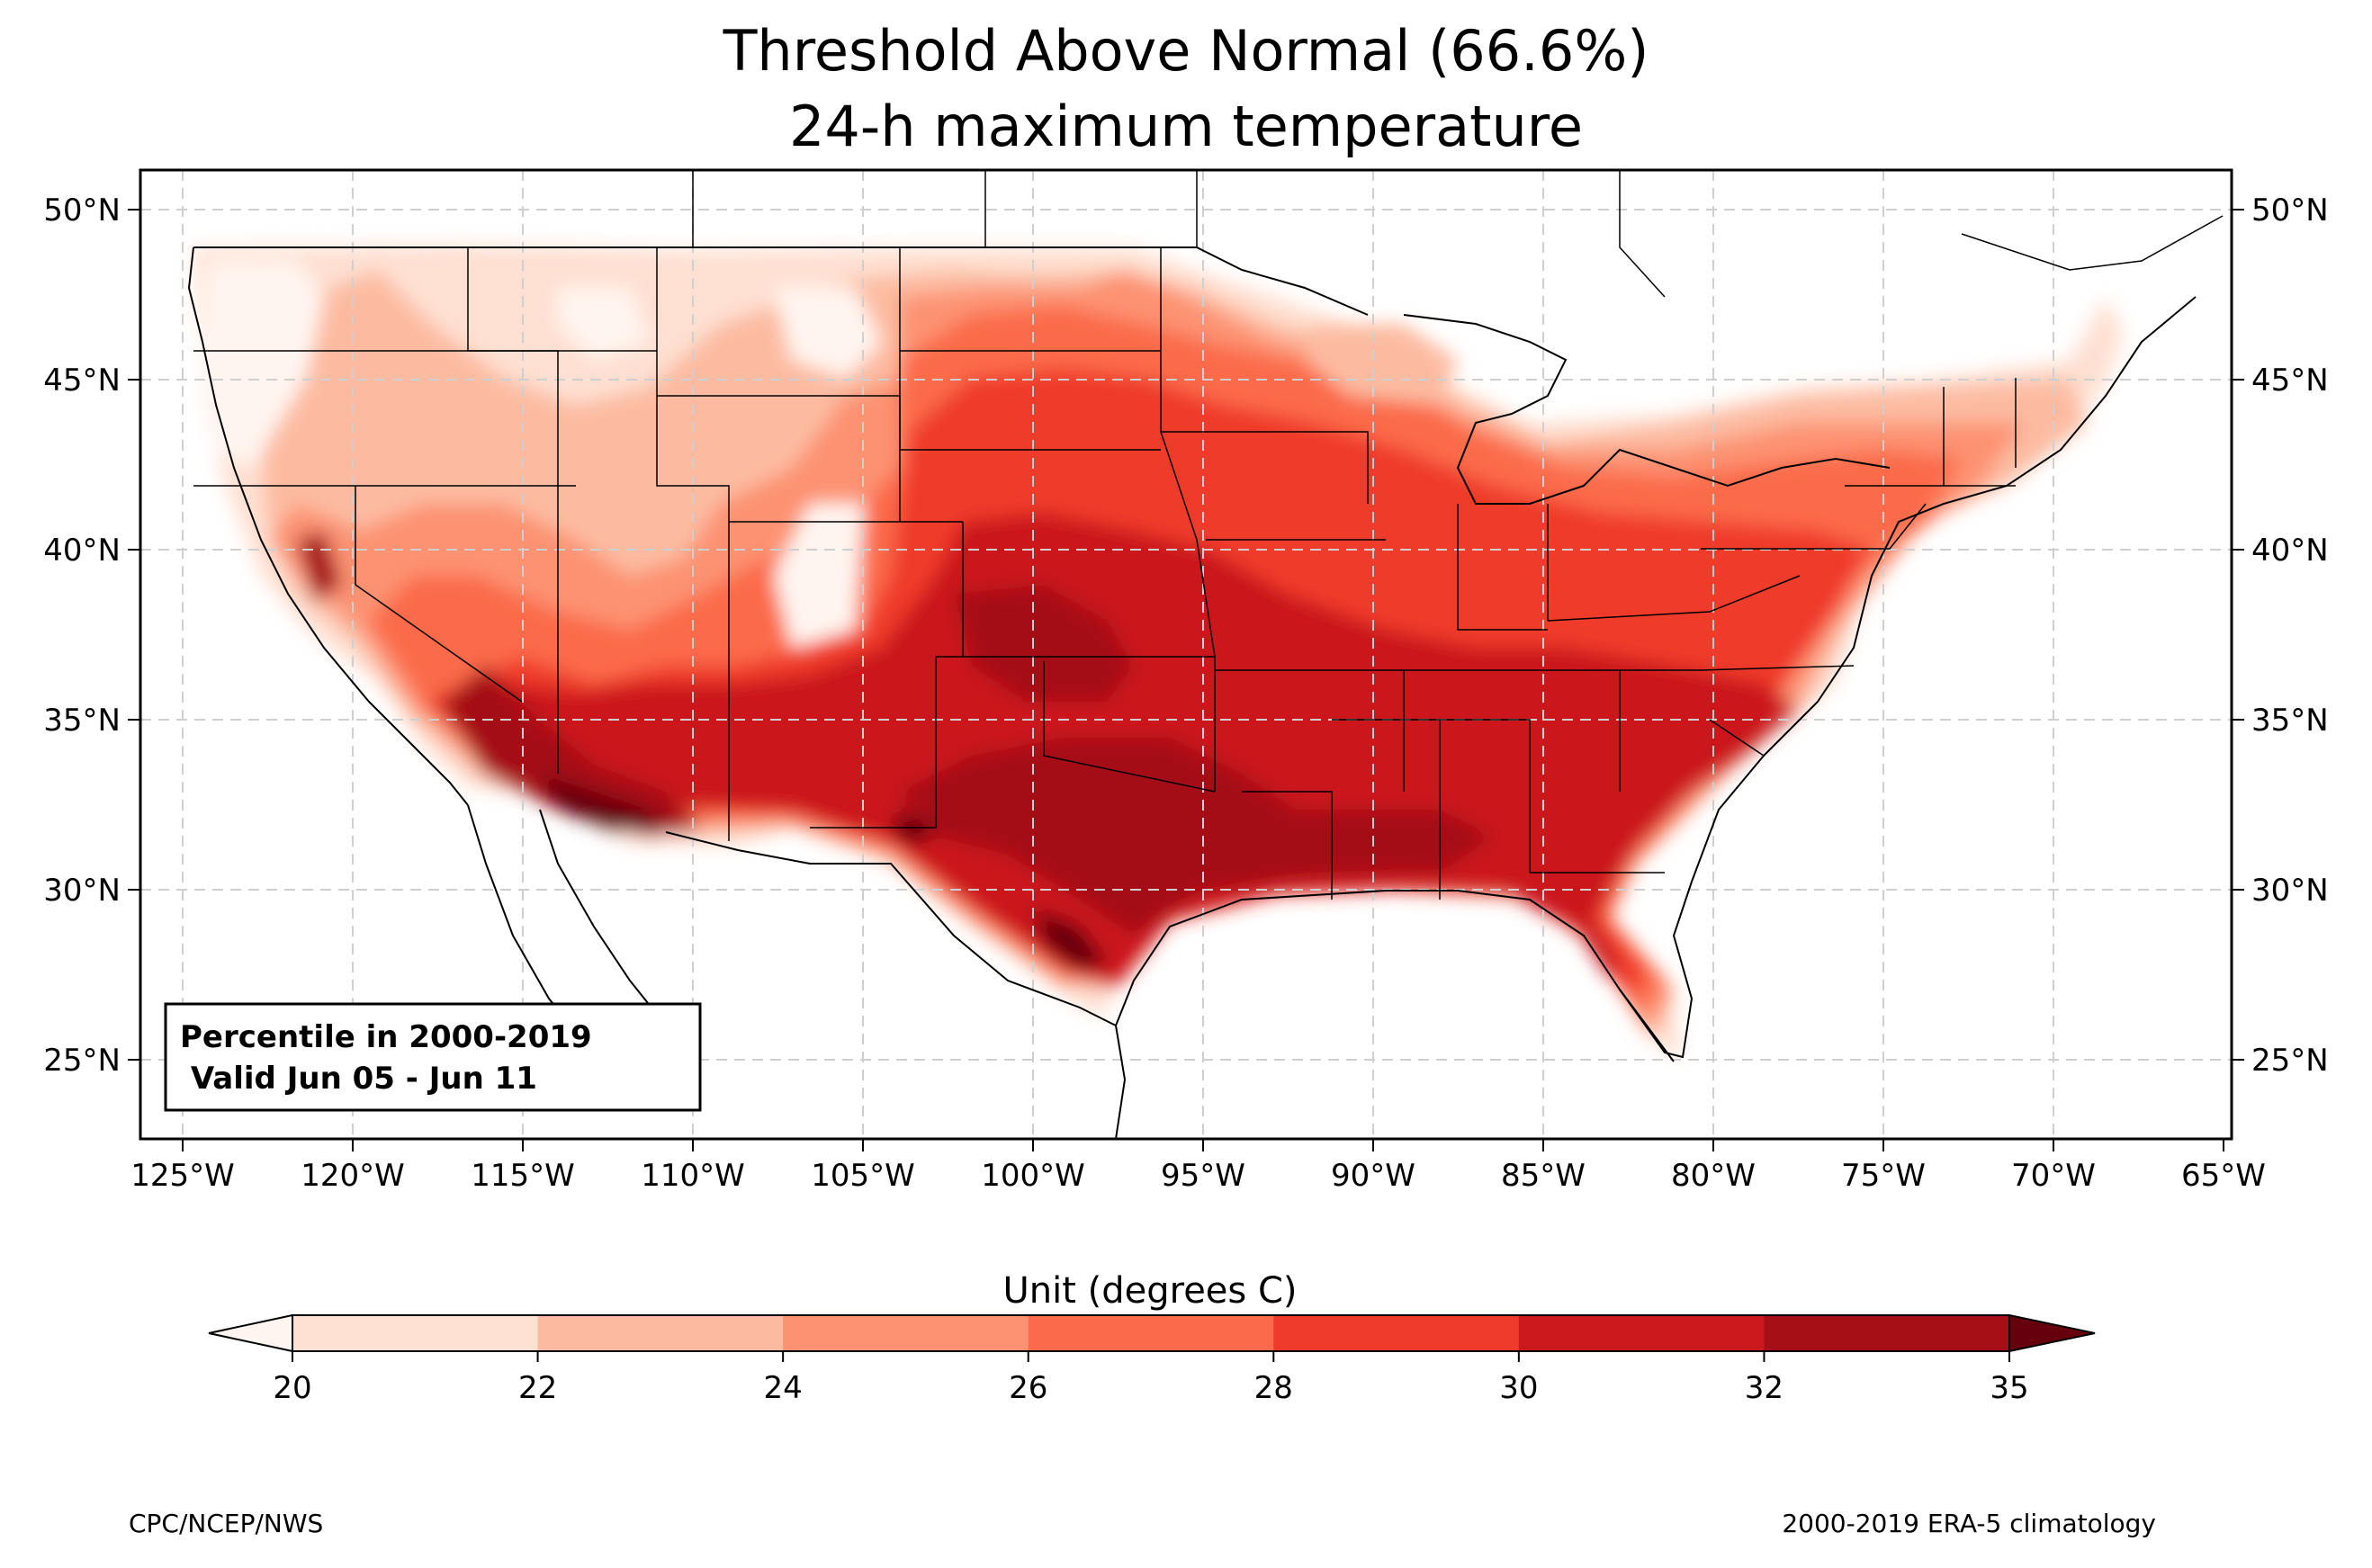 This screenshot has height=1568, width=2372. Describe the element at coordinates (358, 1079) in the screenshot. I see `info-box-line2: Valid Jun 05 - Jun 11` at that location.